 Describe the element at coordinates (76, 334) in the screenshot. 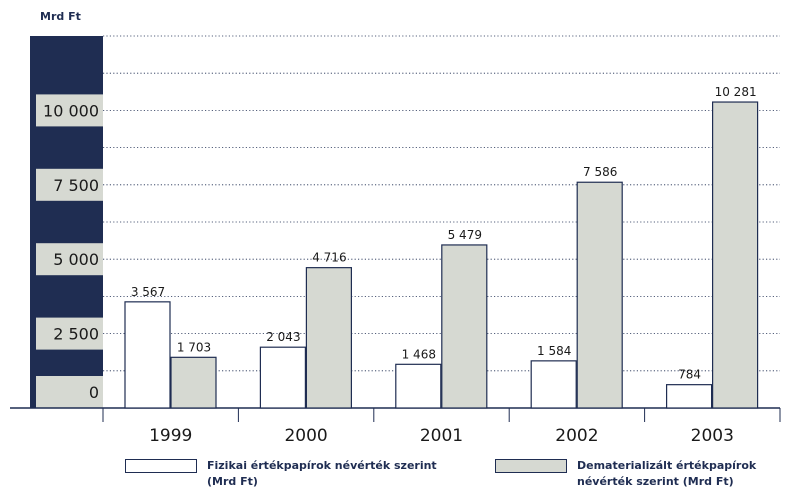

I see `y-tick-label: 2 500` at that location.